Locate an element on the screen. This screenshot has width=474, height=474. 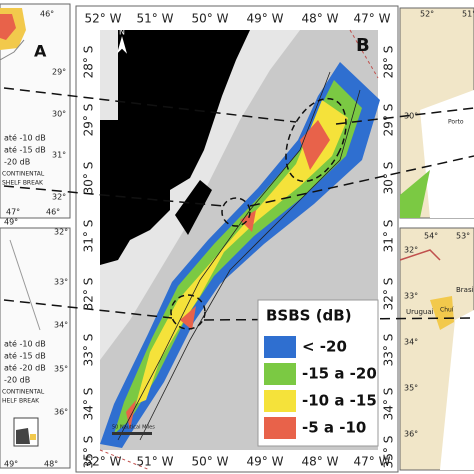
lon-label: 52° is located at coordinates (427, 14).